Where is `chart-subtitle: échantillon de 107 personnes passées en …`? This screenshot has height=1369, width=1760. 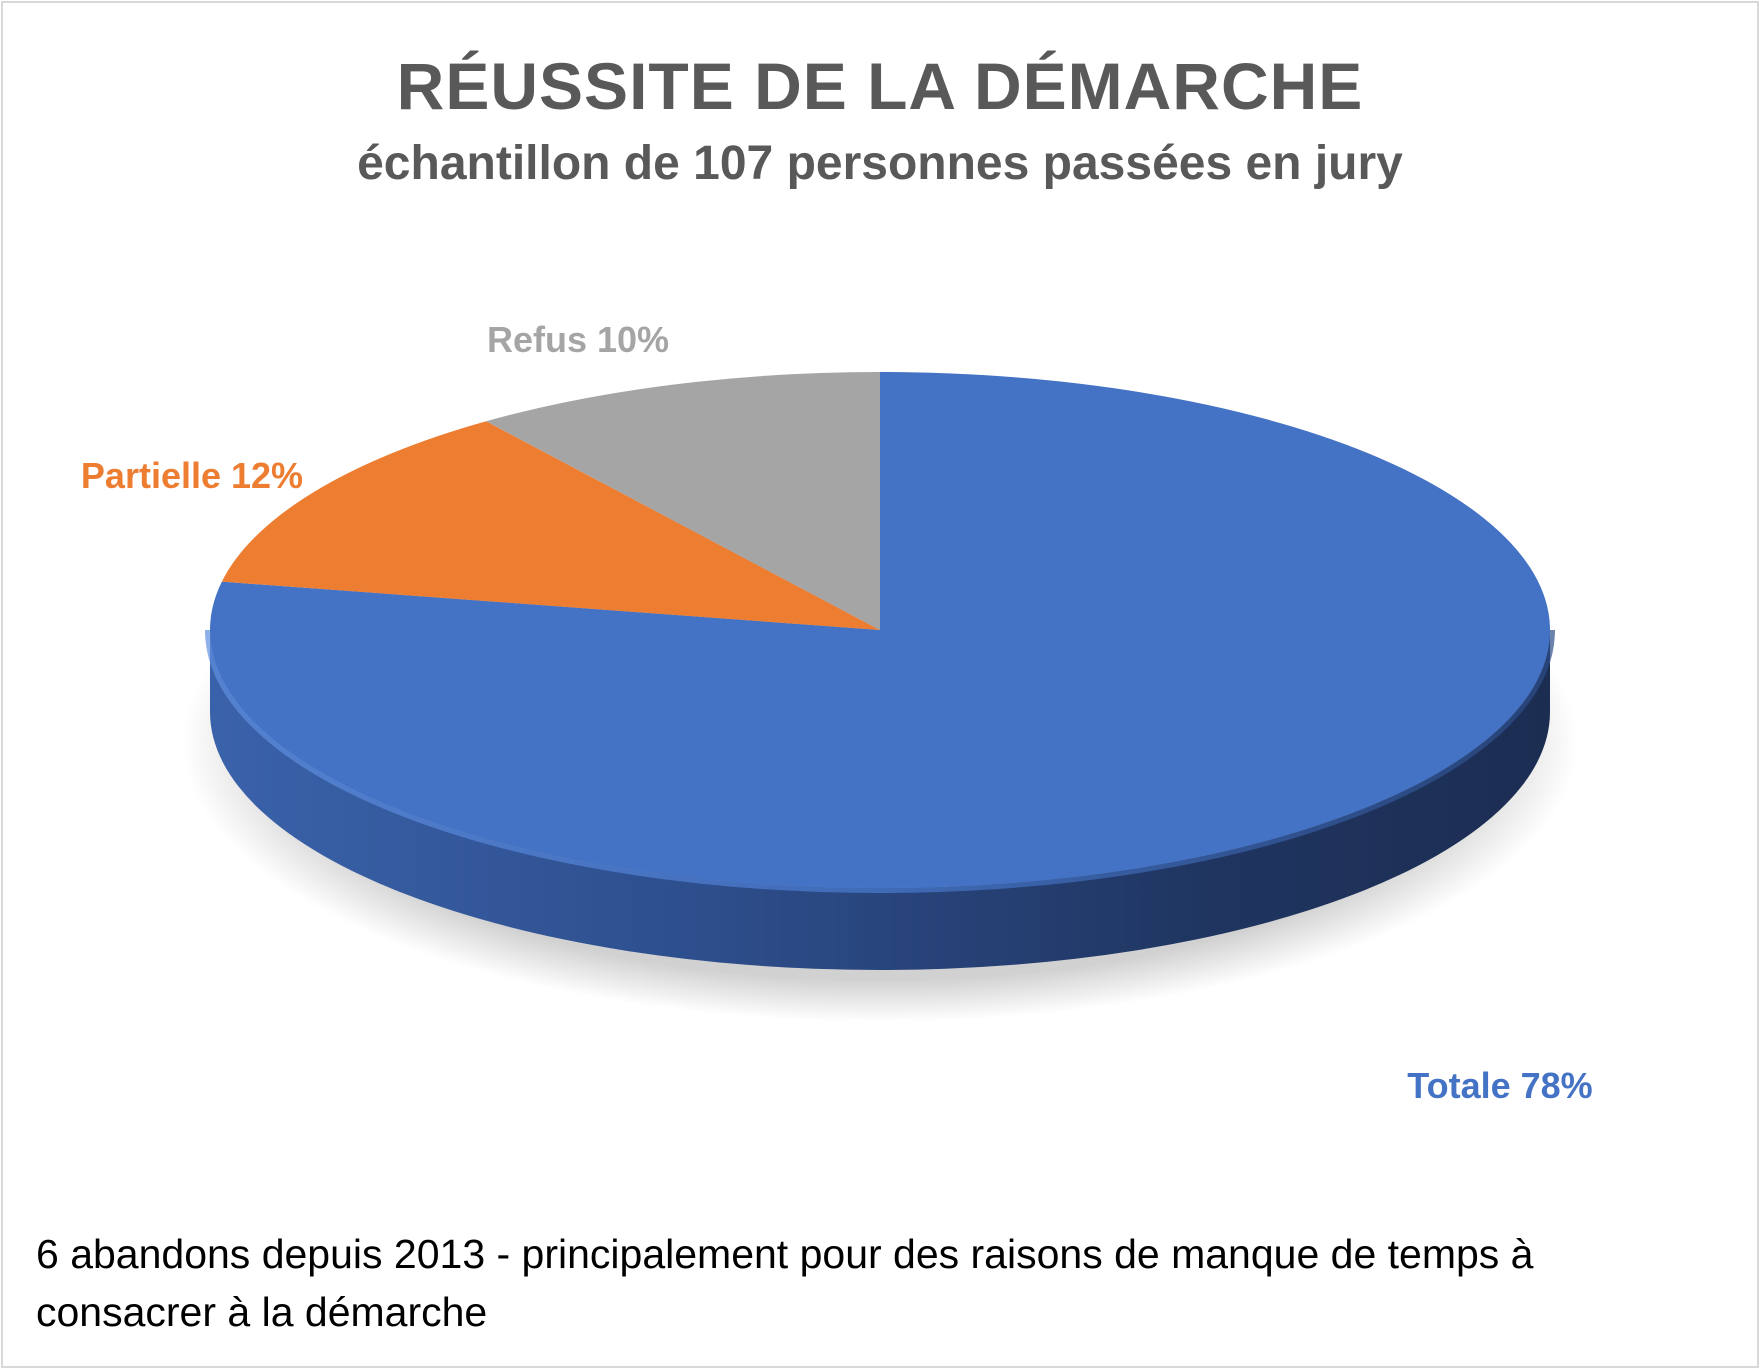
chart-subtitle: échantillon de 107 personnes passées en … is located at coordinates (880, 163).